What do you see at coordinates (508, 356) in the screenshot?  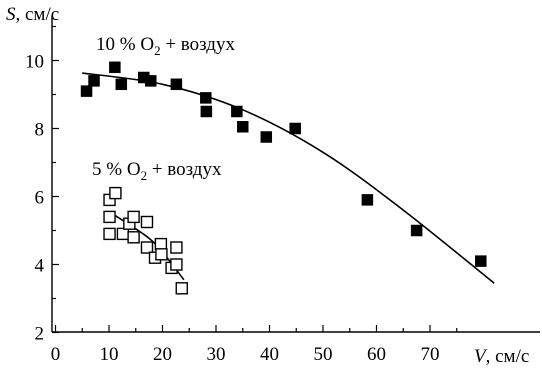 I see `x-axis-unit: , см/с` at bounding box center [508, 356].